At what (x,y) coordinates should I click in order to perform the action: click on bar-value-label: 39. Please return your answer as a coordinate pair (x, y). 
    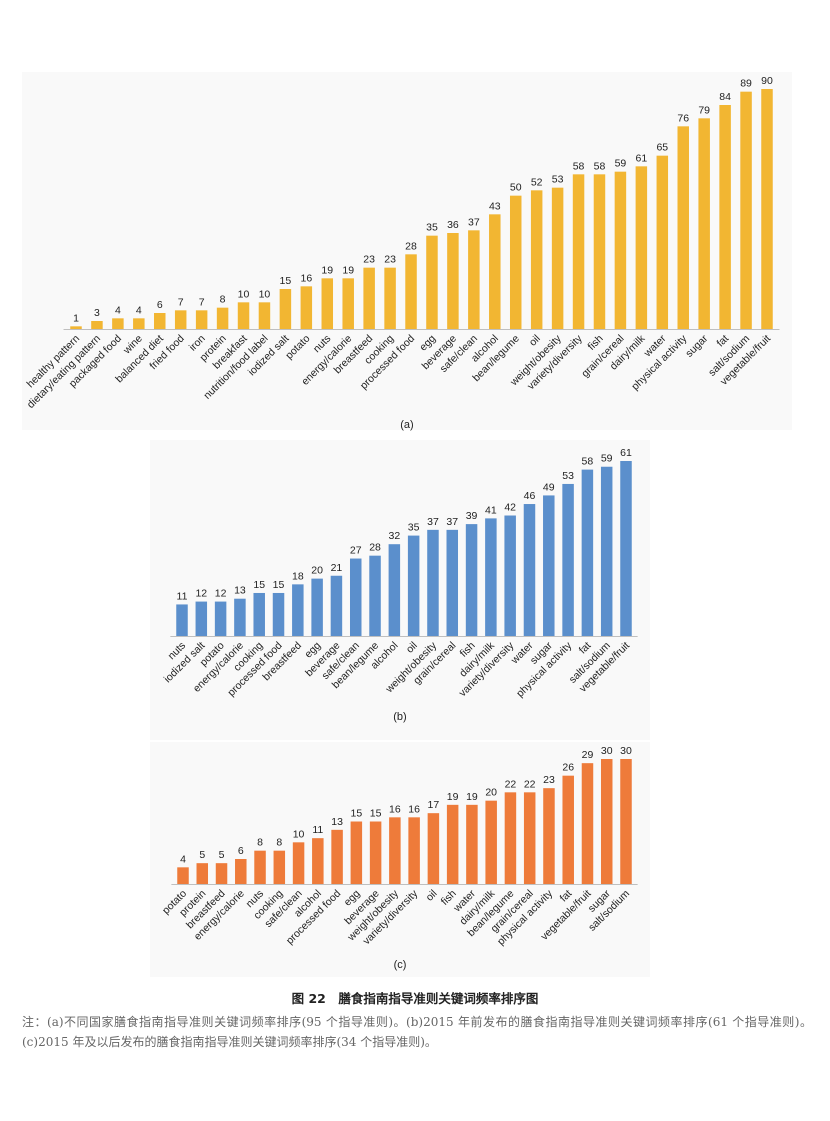
    Looking at the image, I should click on (472, 516).